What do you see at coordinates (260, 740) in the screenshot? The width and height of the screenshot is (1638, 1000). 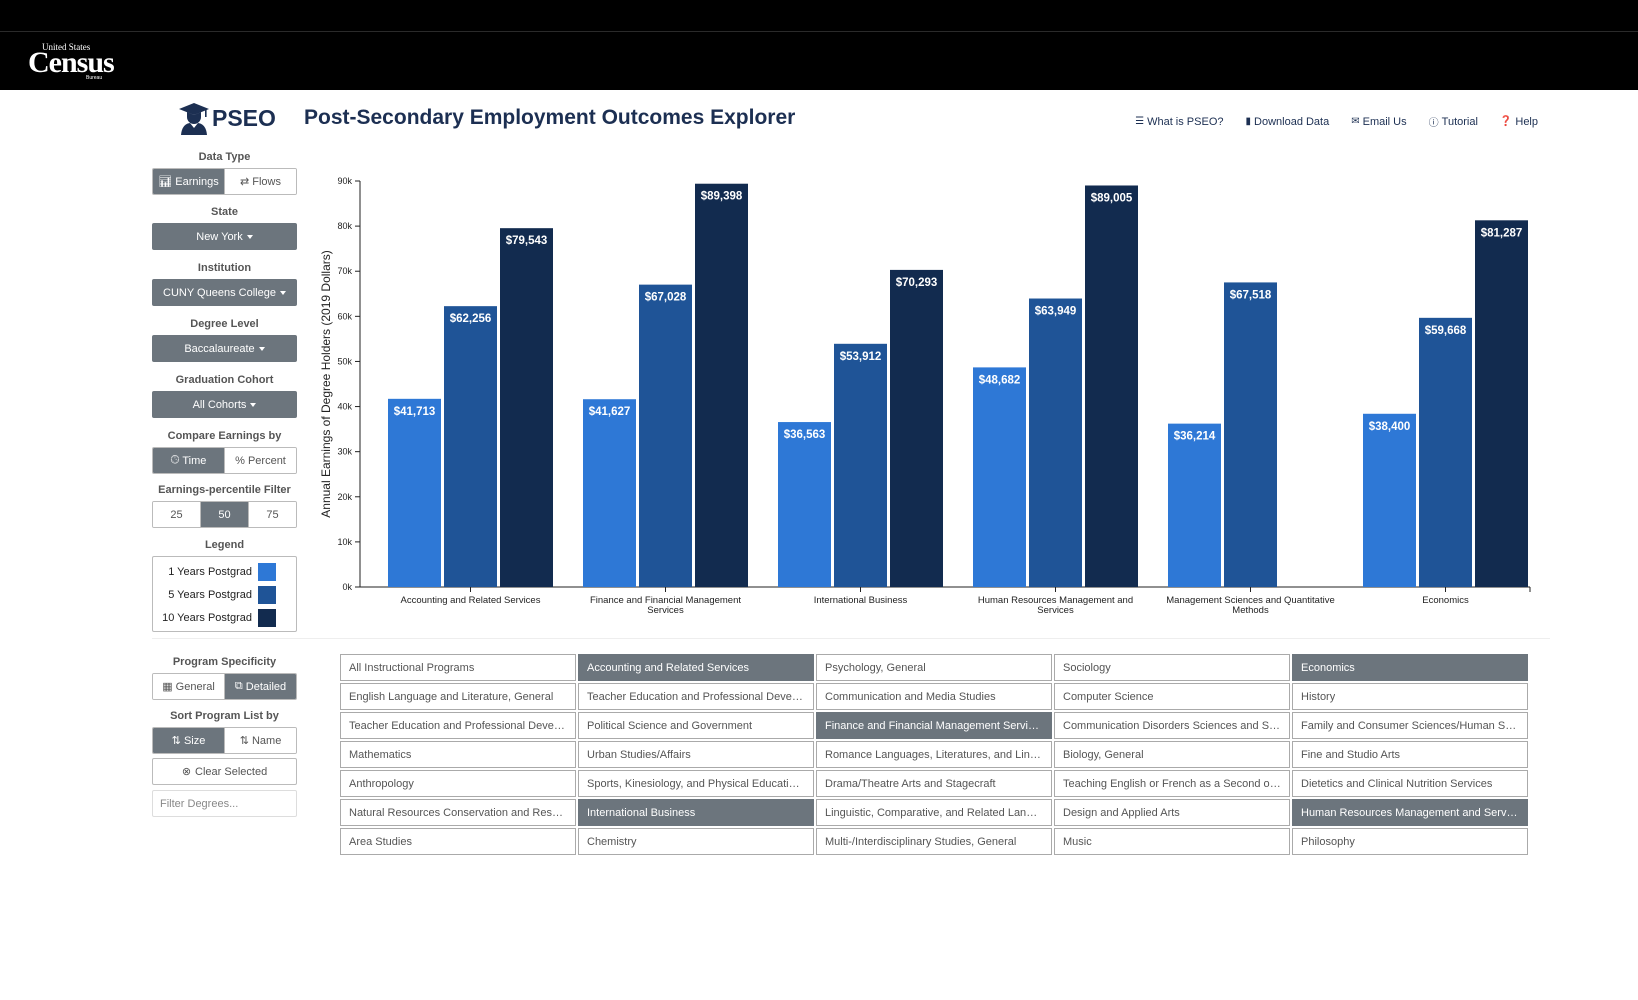 I see `sort-name-button: ⇅ Name` at bounding box center [260, 740].